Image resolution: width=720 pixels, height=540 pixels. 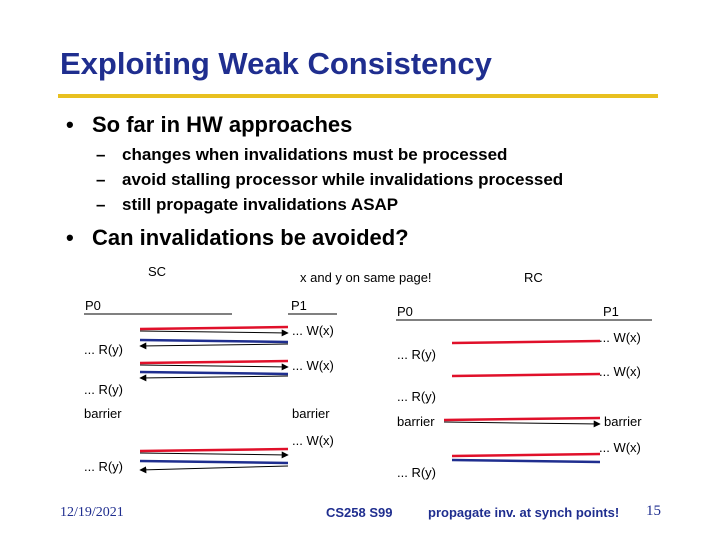 What do you see at coordinates (358, 96) in the screenshot?
I see `title-underline` at bounding box center [358, 96].